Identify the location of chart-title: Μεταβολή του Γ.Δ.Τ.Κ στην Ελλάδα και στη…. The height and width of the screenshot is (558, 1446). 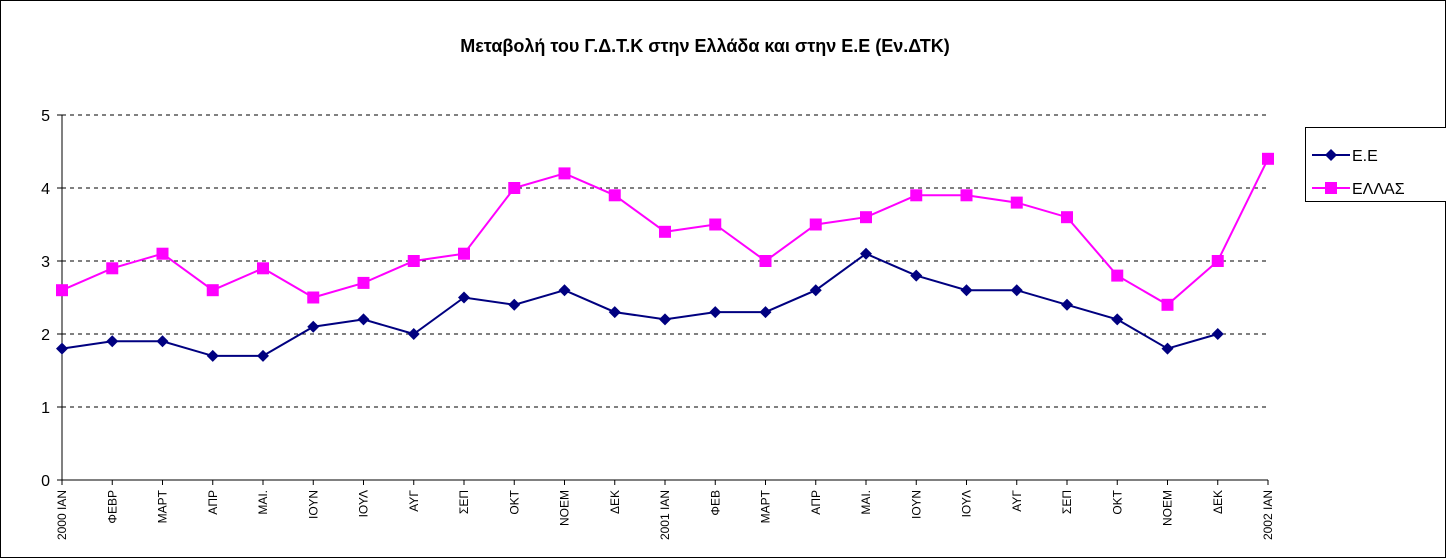
(704, 46).